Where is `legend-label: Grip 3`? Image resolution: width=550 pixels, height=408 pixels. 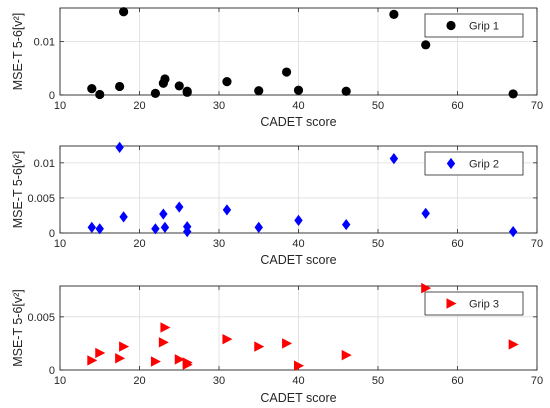
legend-label: Grip 3 is located at coordinates (484, 305).